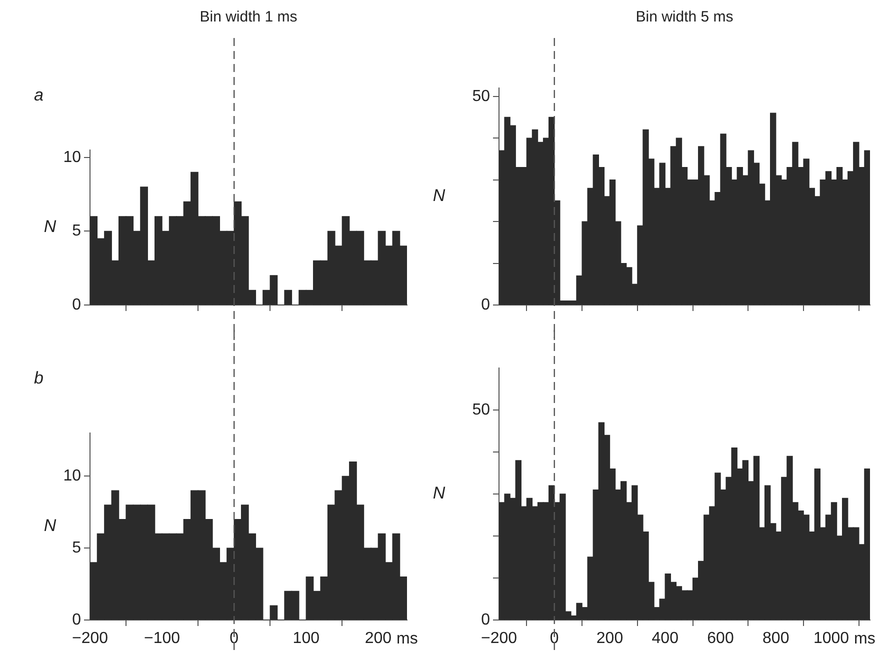  Describe the element at coordinates (249, 17) in the screenshot. I see `chart-title: Bin width 1 ms` at that location.